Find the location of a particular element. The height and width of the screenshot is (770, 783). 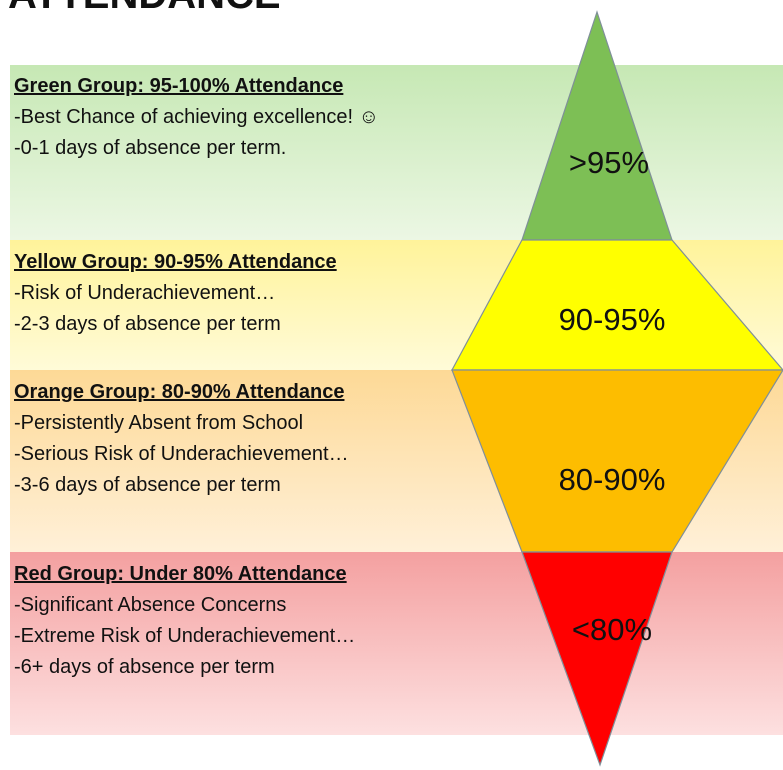

group-label: >95% is located at coordinates (609, 162).